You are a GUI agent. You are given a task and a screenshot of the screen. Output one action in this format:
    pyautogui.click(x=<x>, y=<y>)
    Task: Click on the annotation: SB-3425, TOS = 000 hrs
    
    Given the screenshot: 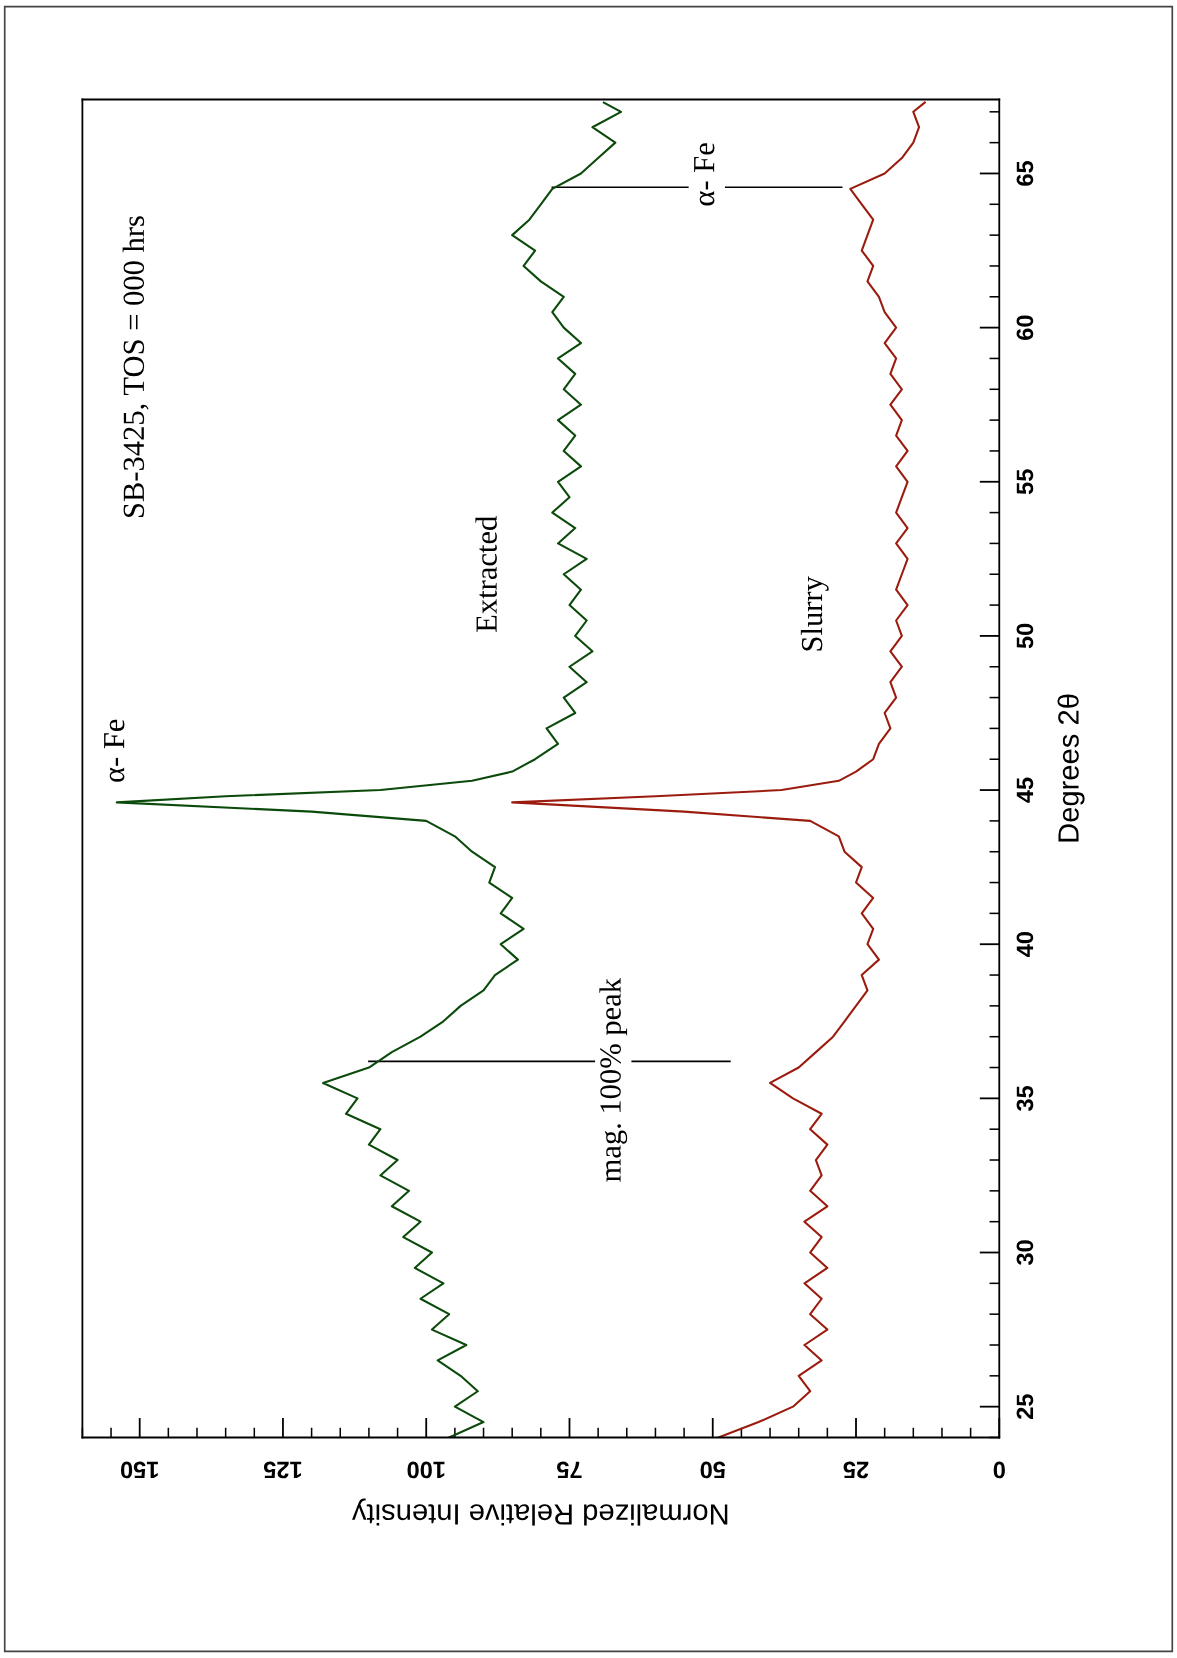 What is the action you would take?
    pyautogui.click(x=135, y=366)
    